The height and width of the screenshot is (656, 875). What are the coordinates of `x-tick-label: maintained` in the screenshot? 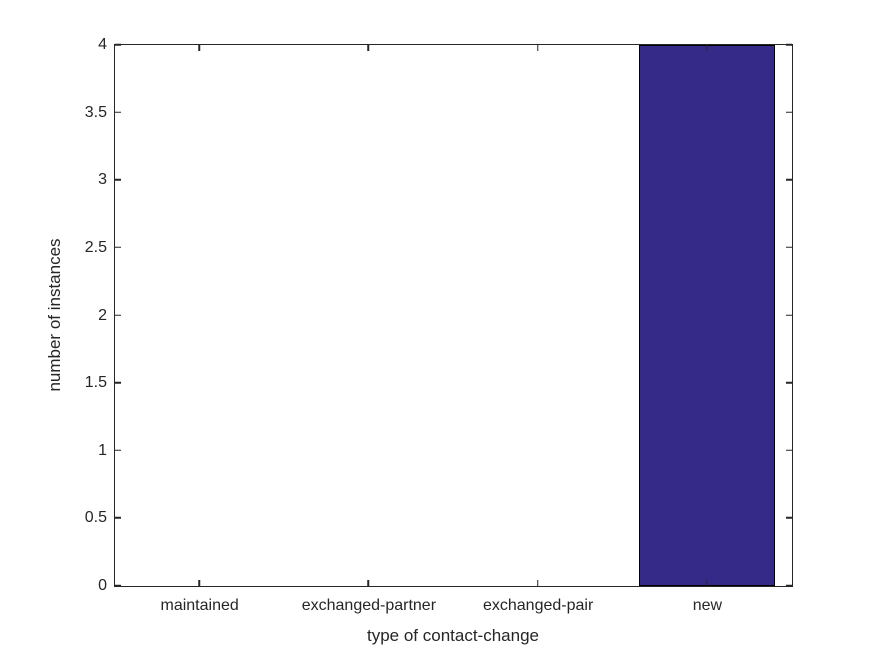 It's located at (199, 605).